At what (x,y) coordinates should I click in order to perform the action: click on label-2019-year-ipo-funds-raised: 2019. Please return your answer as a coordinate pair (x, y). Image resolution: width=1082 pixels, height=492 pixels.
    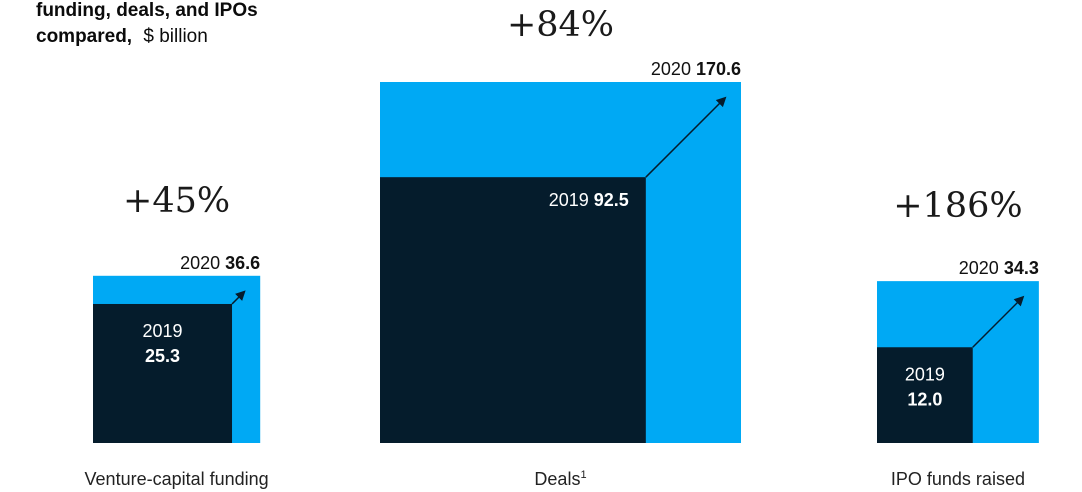
    Looking at the image, I should click on (925, 374).